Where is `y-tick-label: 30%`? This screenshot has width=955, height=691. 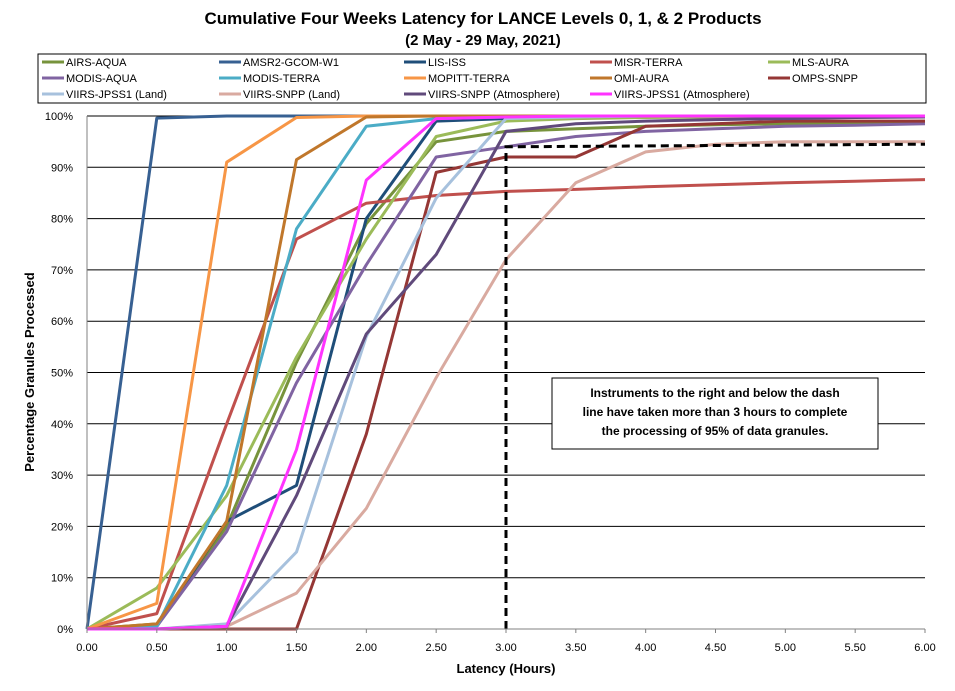 y-tick-label: 30% is located at coordinates (62, 476).